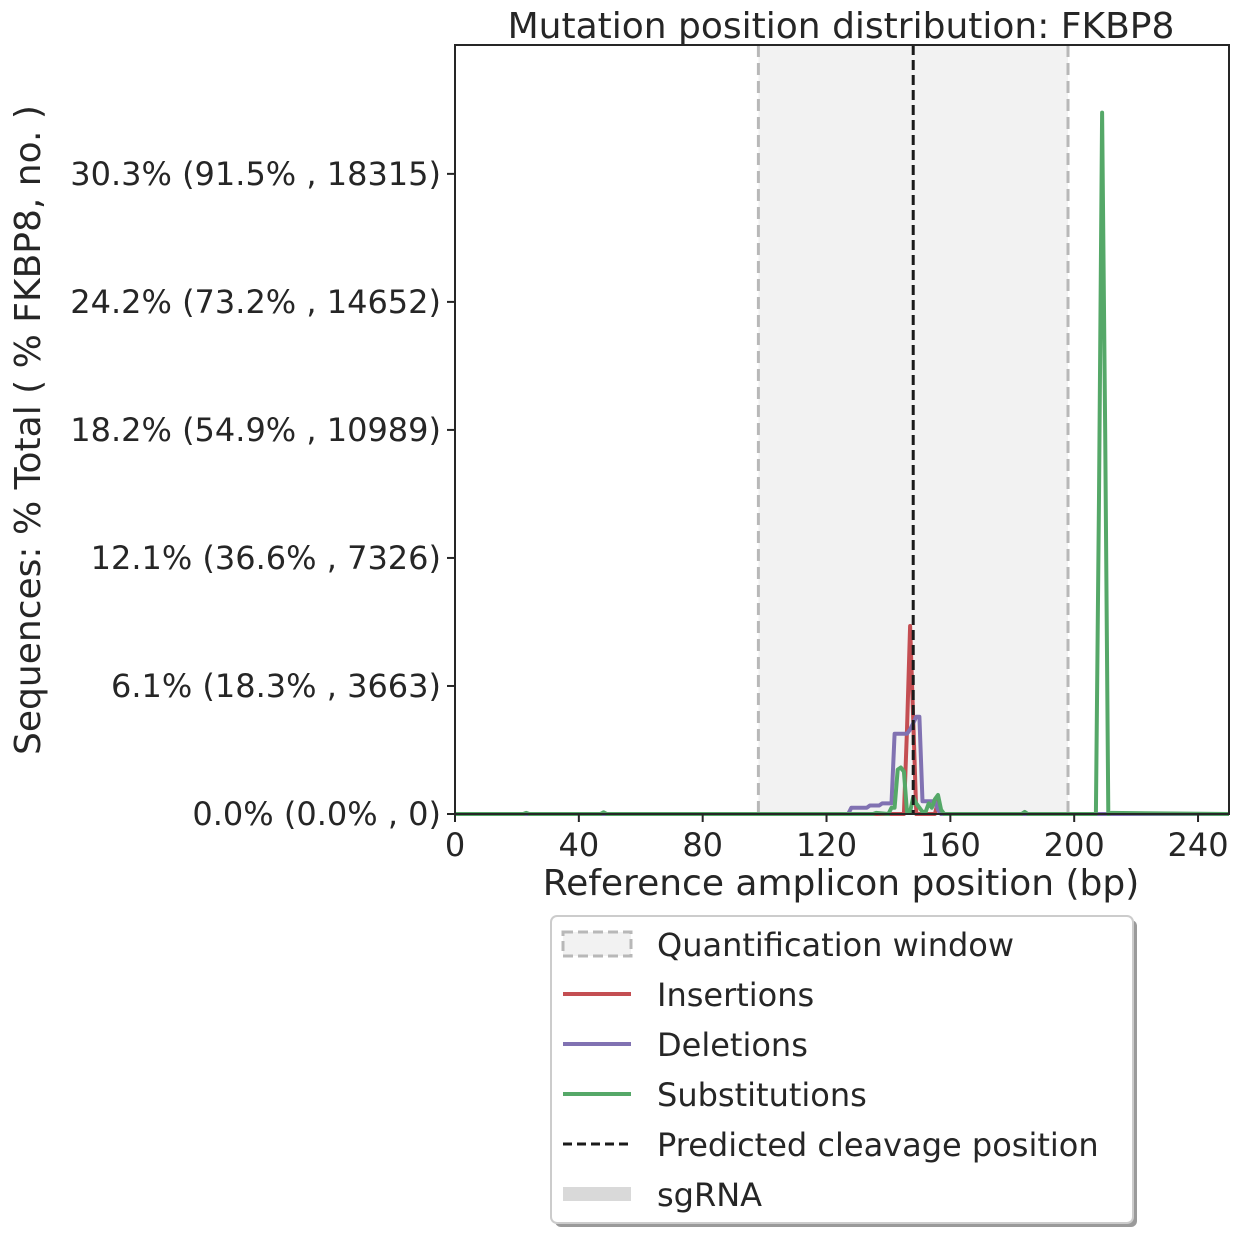  I want to click on chart-title: Mutation position distribution: FKBP8, so click(841, 26).